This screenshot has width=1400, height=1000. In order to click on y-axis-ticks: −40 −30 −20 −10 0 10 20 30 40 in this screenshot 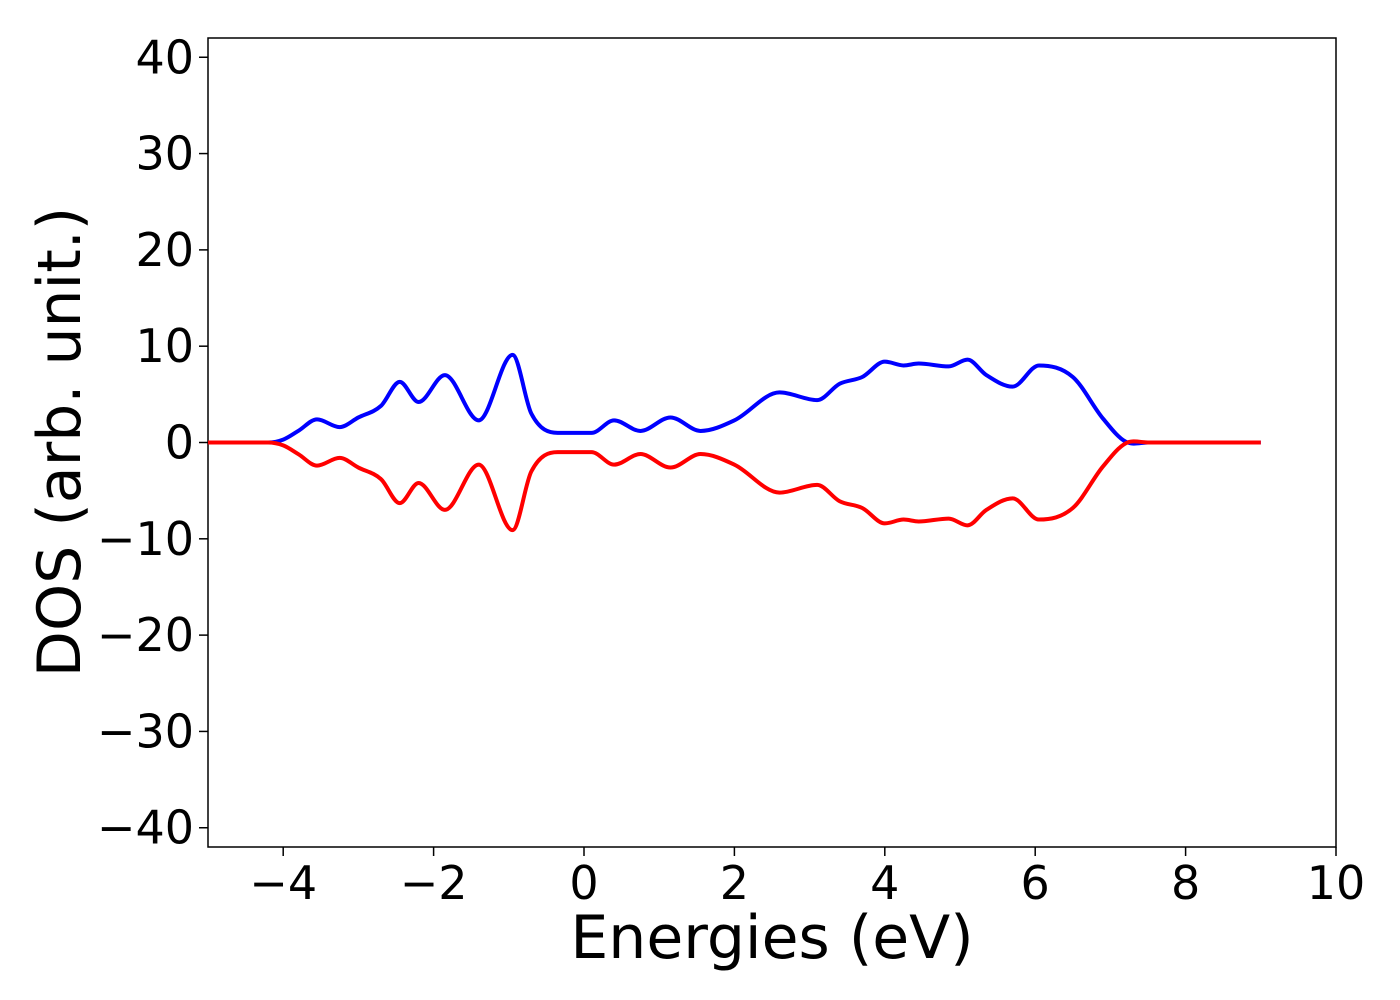, I will do `click(152, 442)`.